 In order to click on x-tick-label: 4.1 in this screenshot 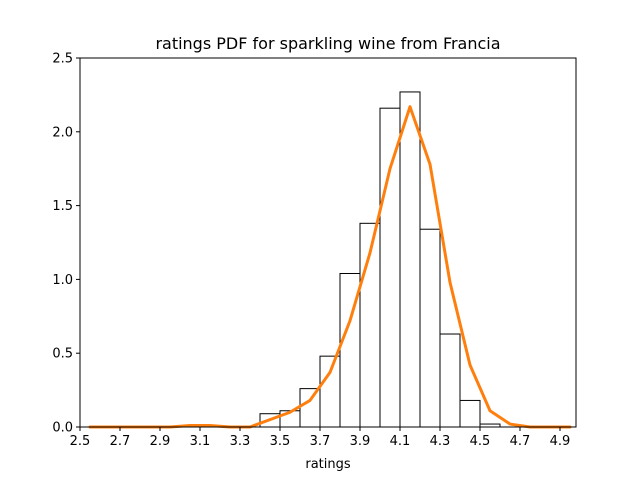, I will do `click(400, 441)`.